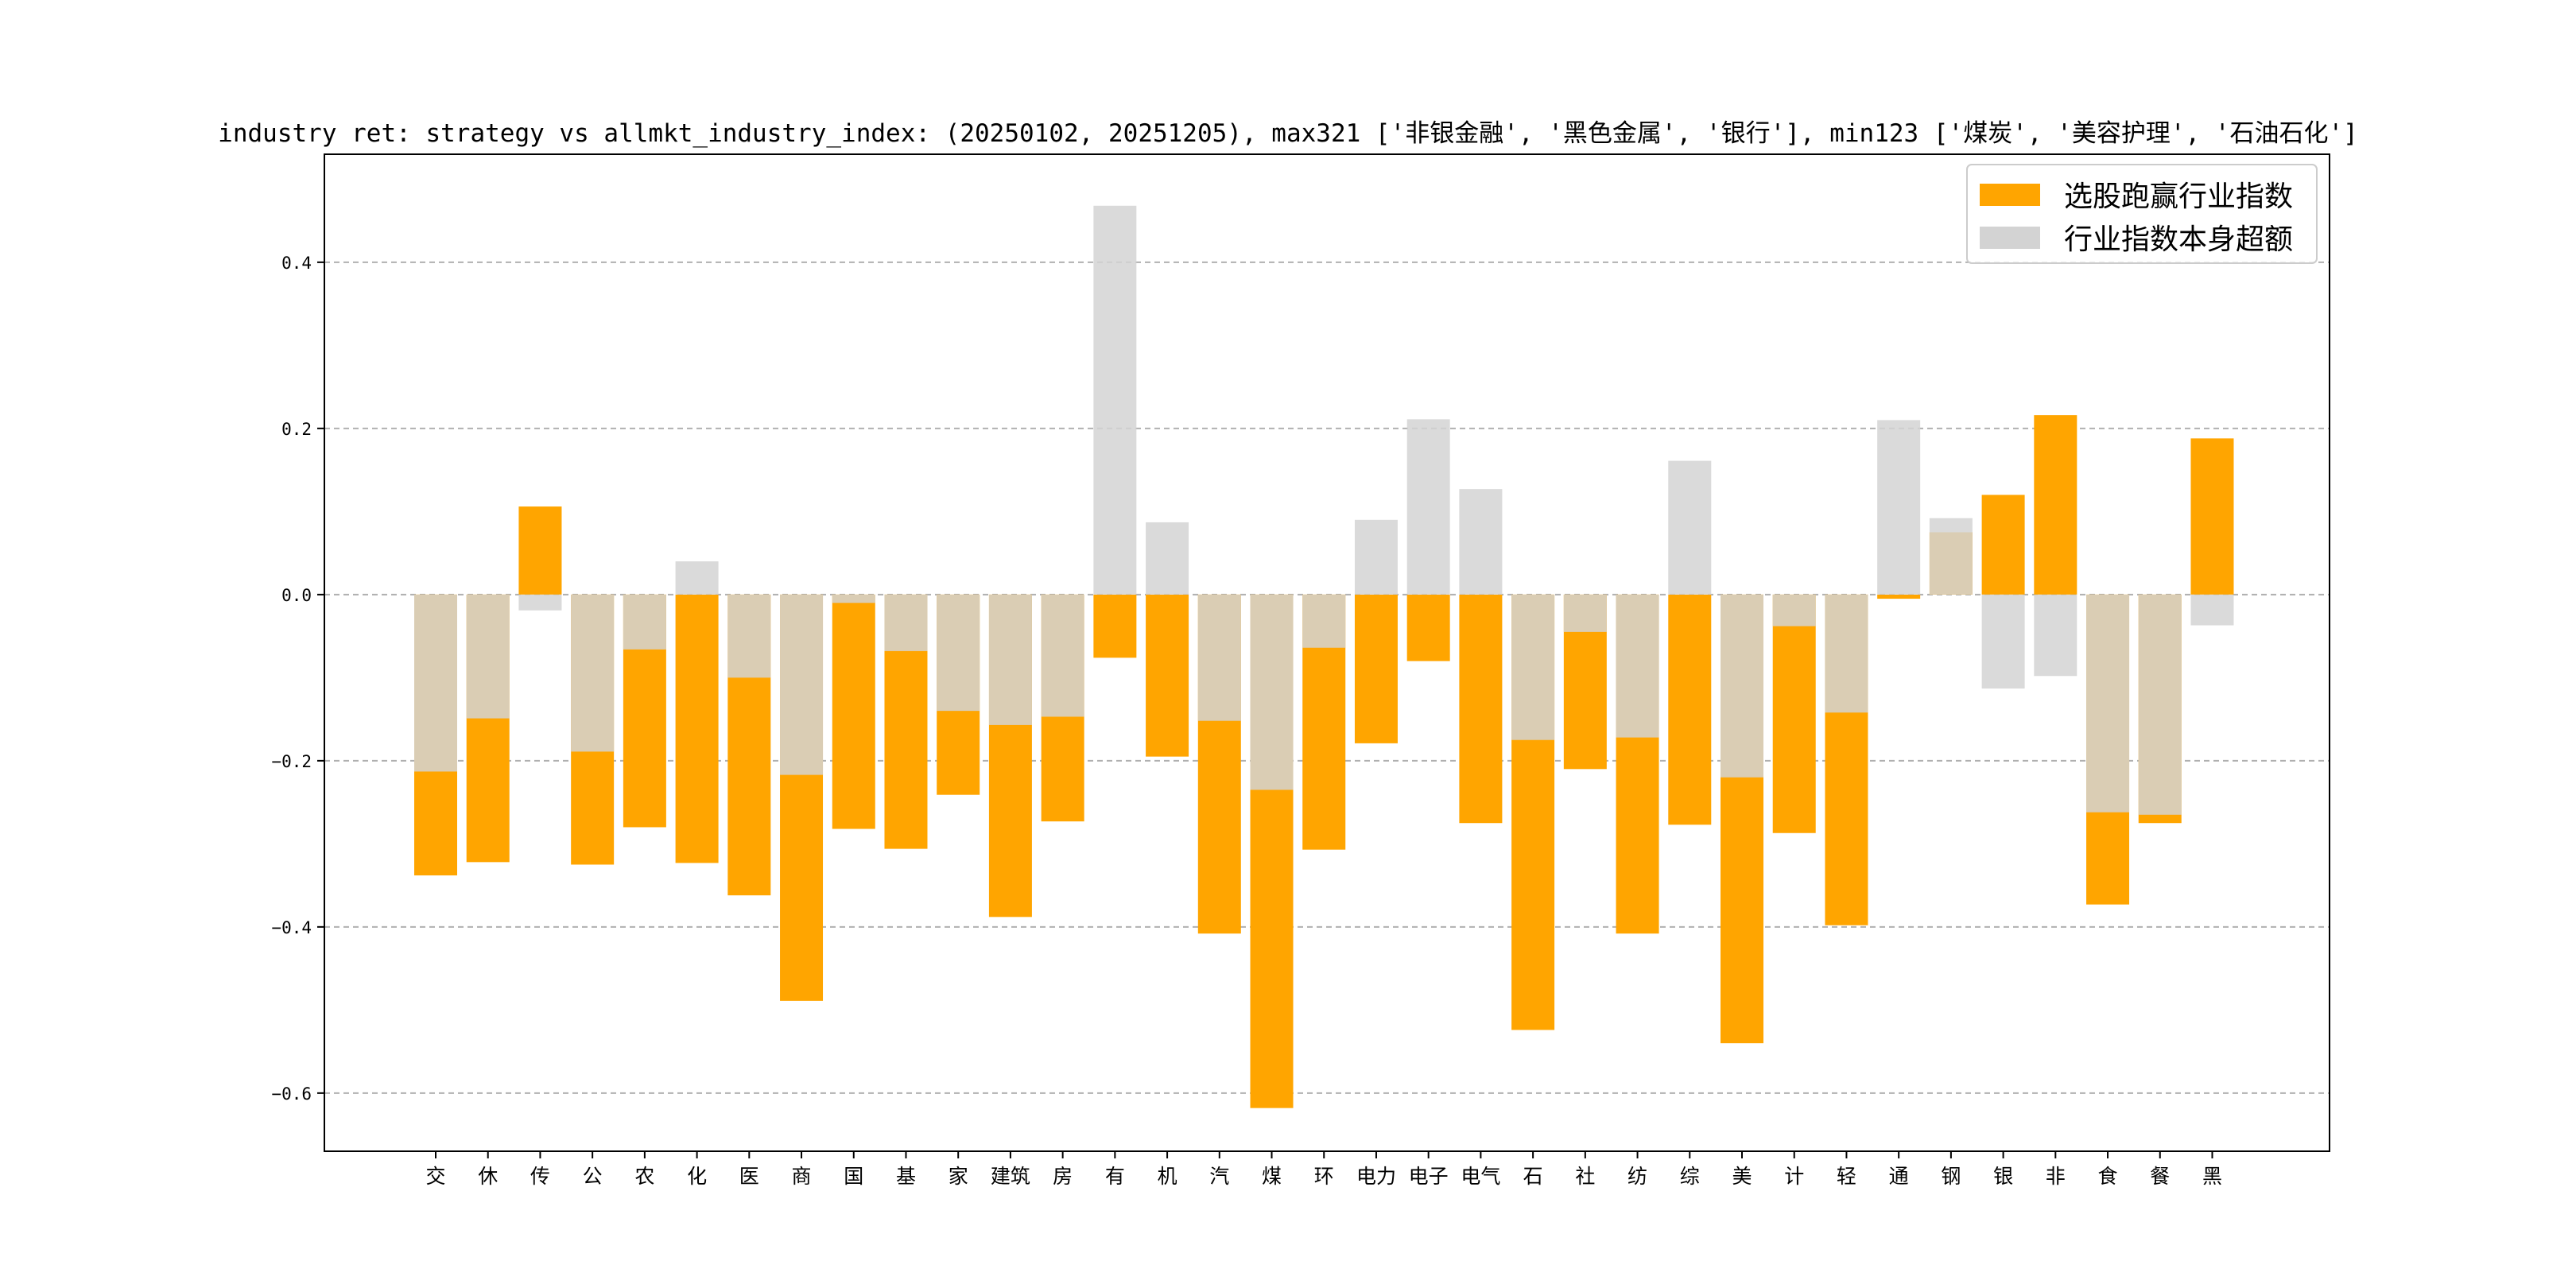 Image resolution: width=2576 pixels, height=1288 pixels. Describe the element at coordinates (906, 623) in the screenshot. I see `bar-series-1-基` at that location.